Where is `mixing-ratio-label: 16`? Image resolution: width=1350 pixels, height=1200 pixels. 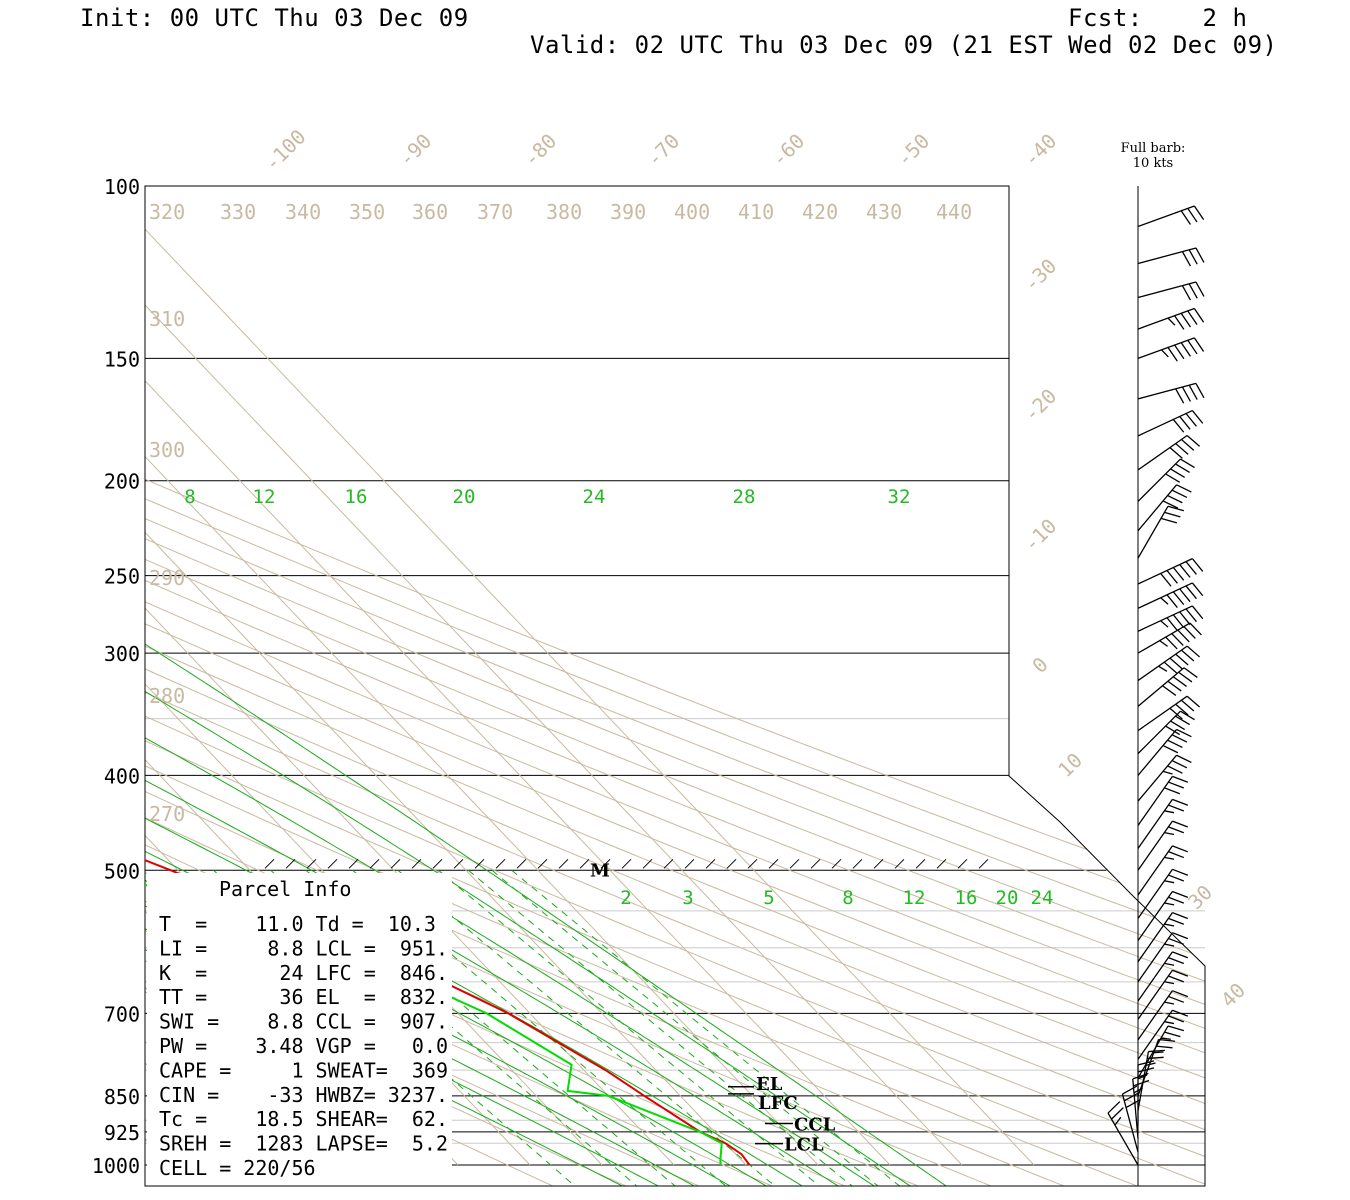
mixing-ratio-label: 16 is located at coordinates (966, 898).